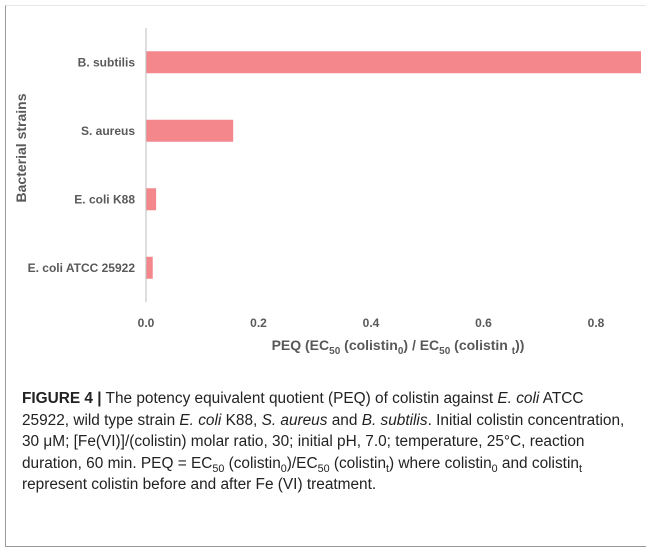 Image resolution: width=652 pixels, height=550 pixels. I want to click on x-tick-label: 0.6, so click(483, 323).